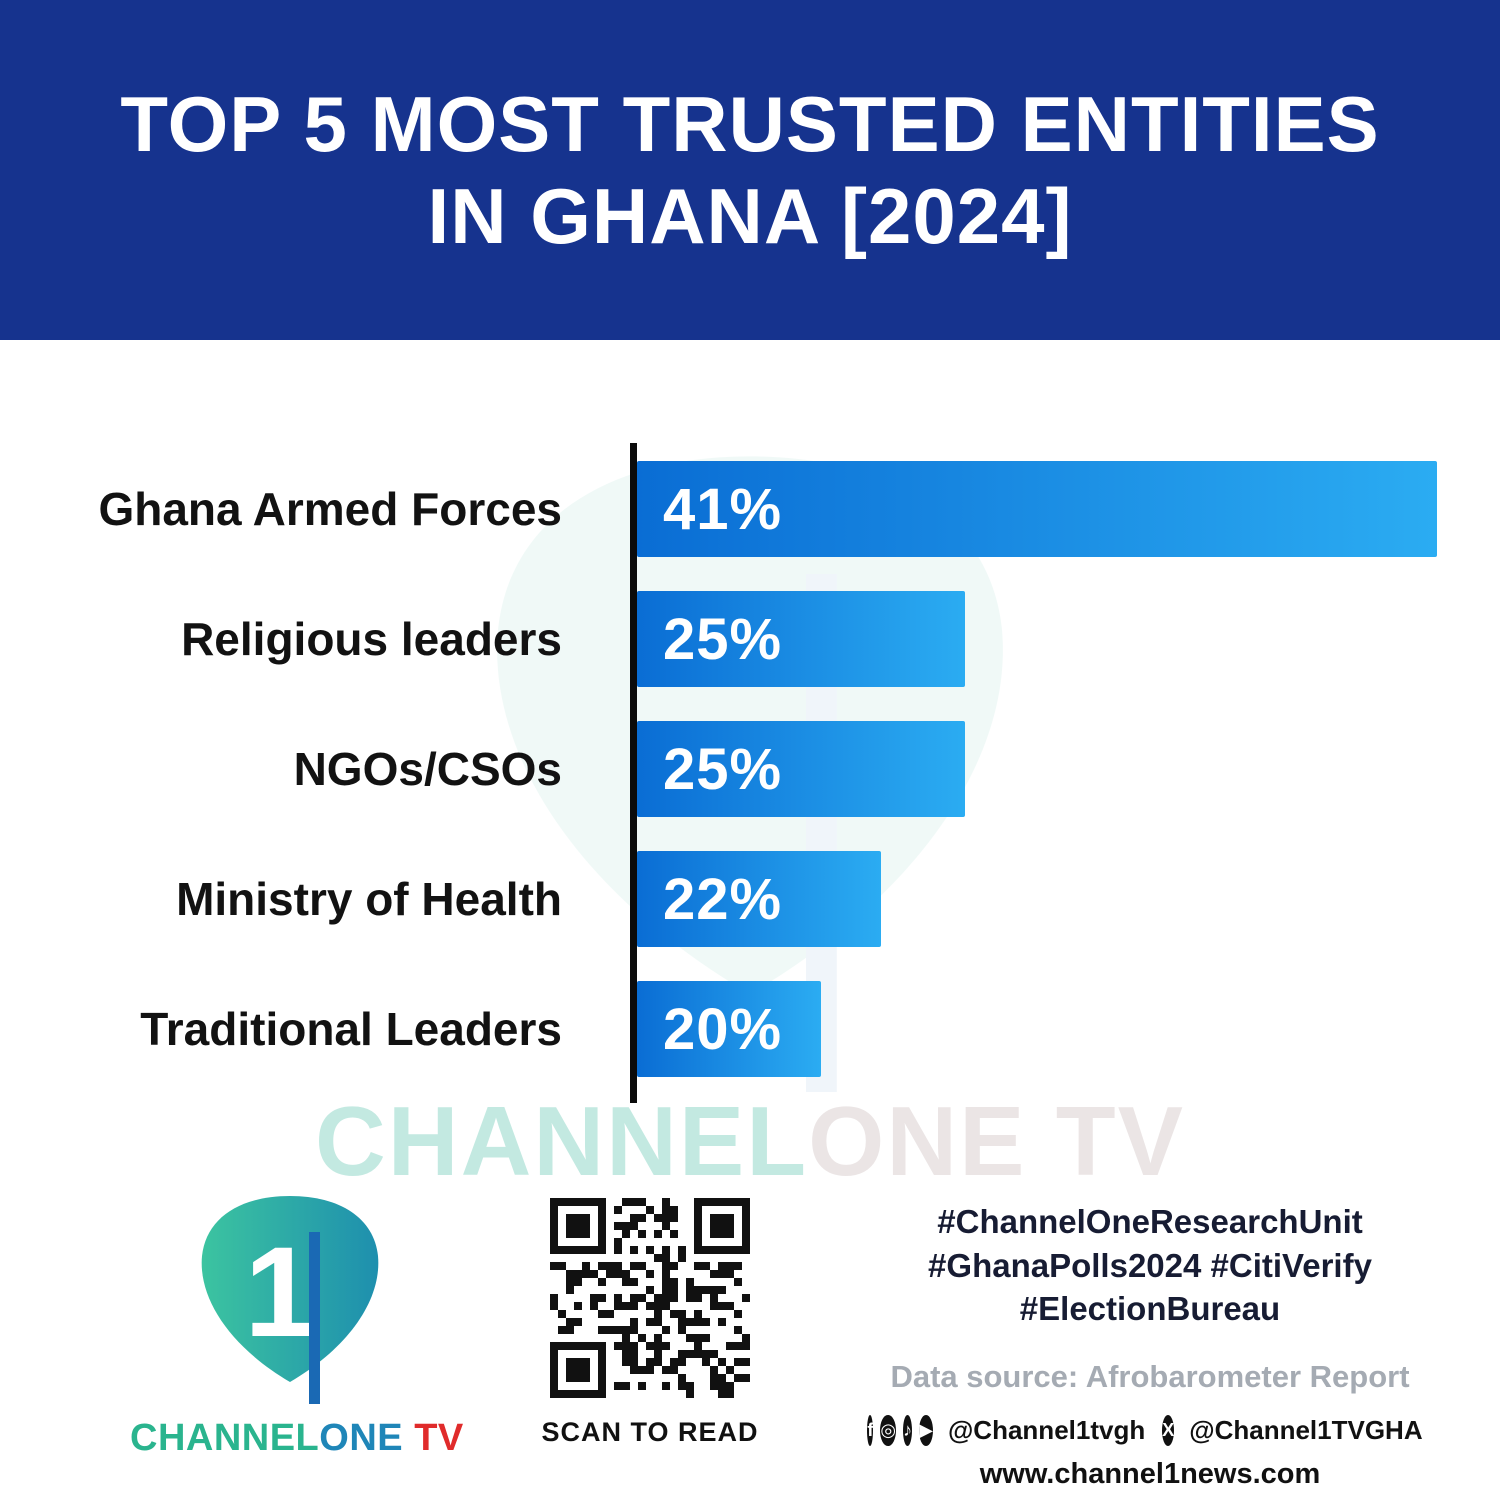 Image resolution: width=1500 pixels, height=1500 pixels. I want to click on youtube-icon: ▶, so click(926, 1430).